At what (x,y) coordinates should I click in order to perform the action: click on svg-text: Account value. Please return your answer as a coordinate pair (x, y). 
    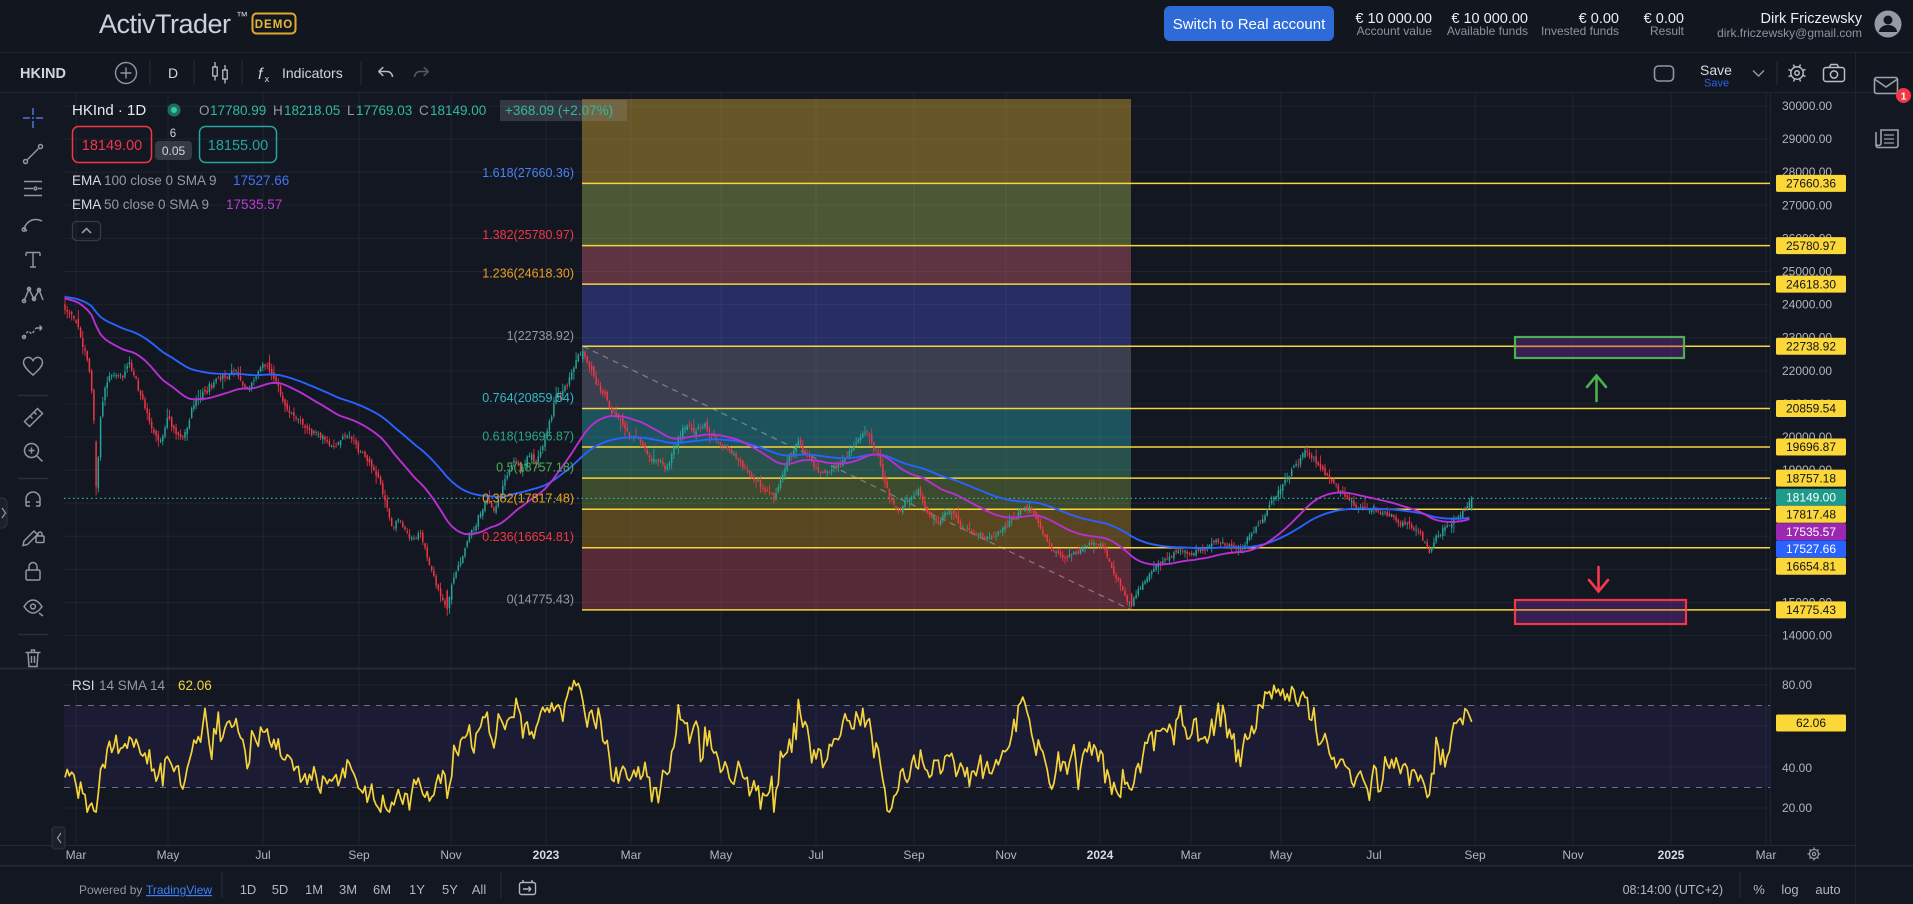
    Looking at the image, I should click on (1395, 31).